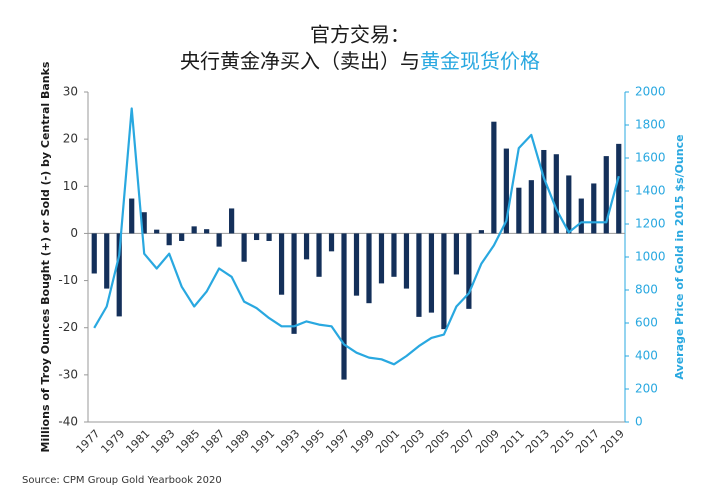 The image size is (720, 504). What do you see at coordinates (650, 125) in the screenshot?
I see `y2-tick-label: 1800` at bounding box center [650, 125].